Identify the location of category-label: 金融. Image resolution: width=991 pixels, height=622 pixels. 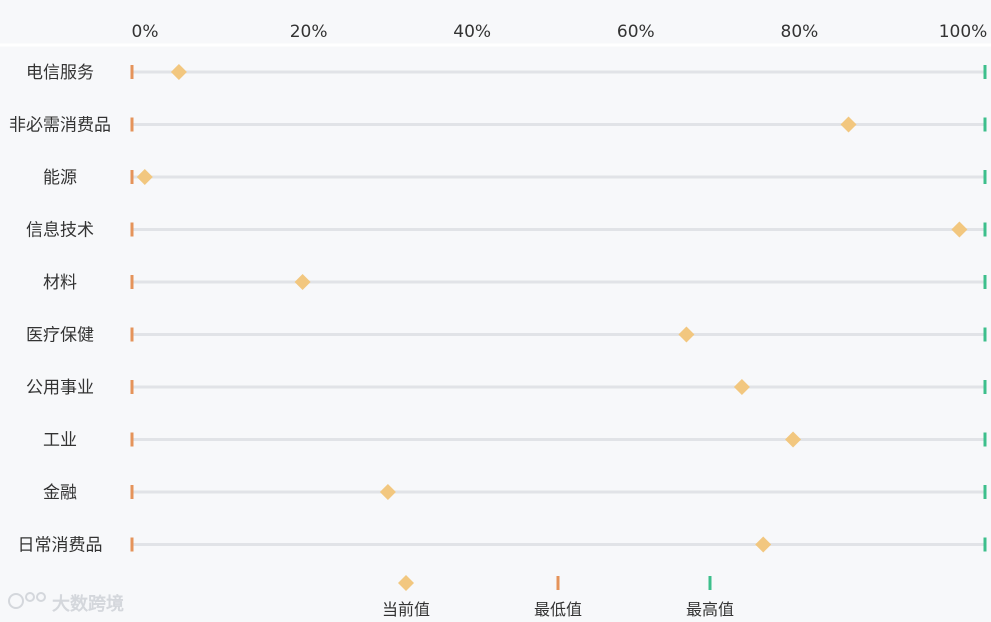
(60, 493).